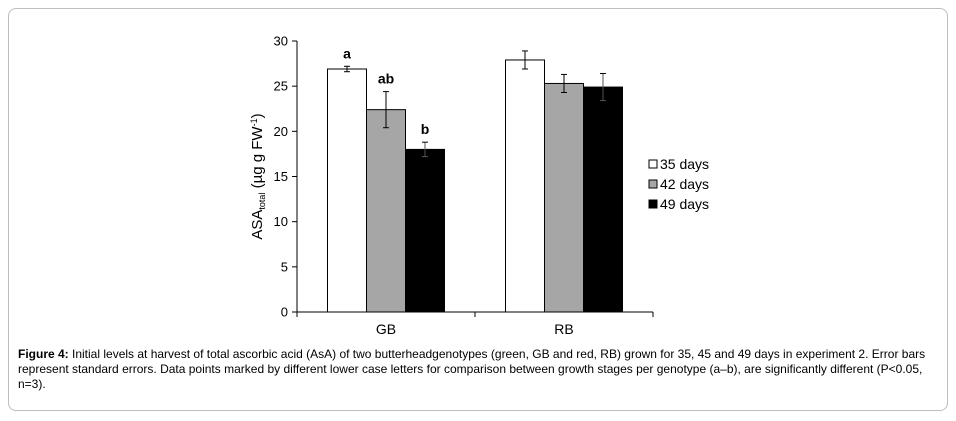 The width and height of the screenshot is (956, 421). Describe the element at coordinates (684, 184) in the screenshot. I see `legend-label: 42 days` at that location.